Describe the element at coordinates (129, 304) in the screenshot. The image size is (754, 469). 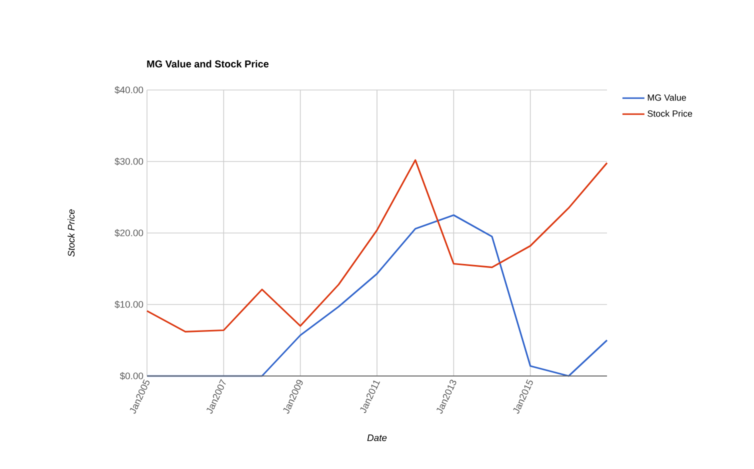
I see `y-tick-label: $10.00` at that location.